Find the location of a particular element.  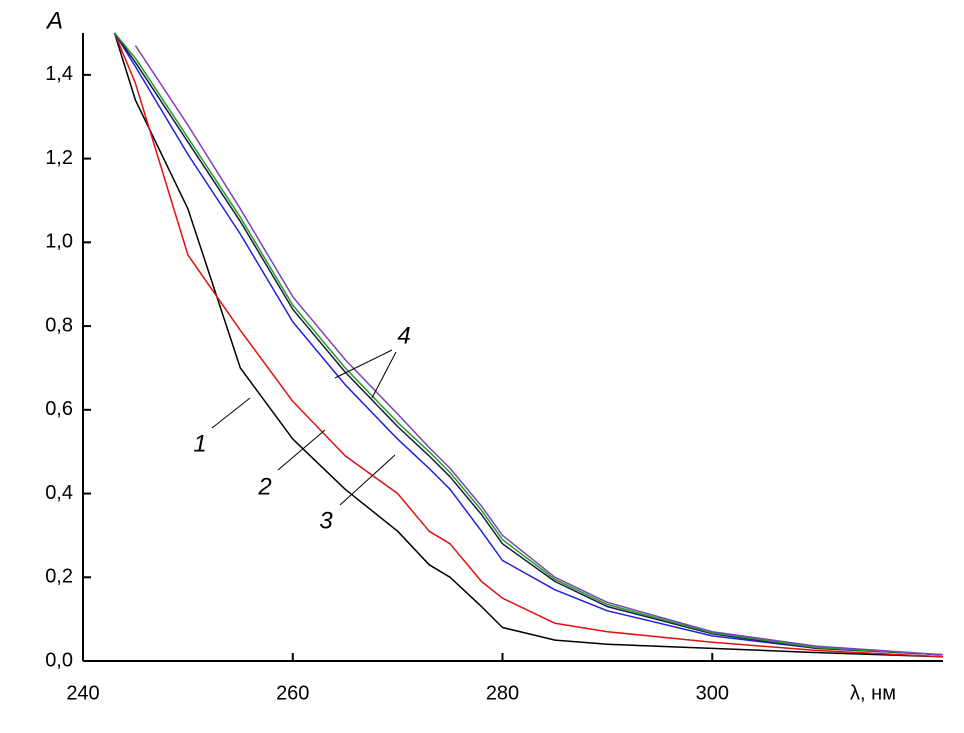

y-tick-label: 1,4 is located at coordinates (59, 74).